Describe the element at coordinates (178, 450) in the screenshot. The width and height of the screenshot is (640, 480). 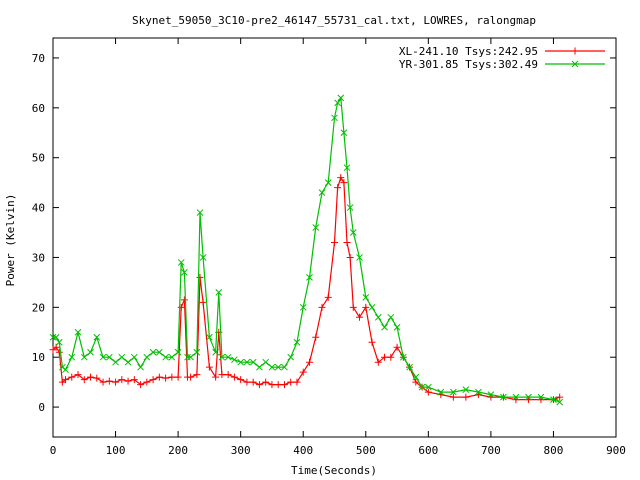
I see `x-tick-label: 200` at that location.